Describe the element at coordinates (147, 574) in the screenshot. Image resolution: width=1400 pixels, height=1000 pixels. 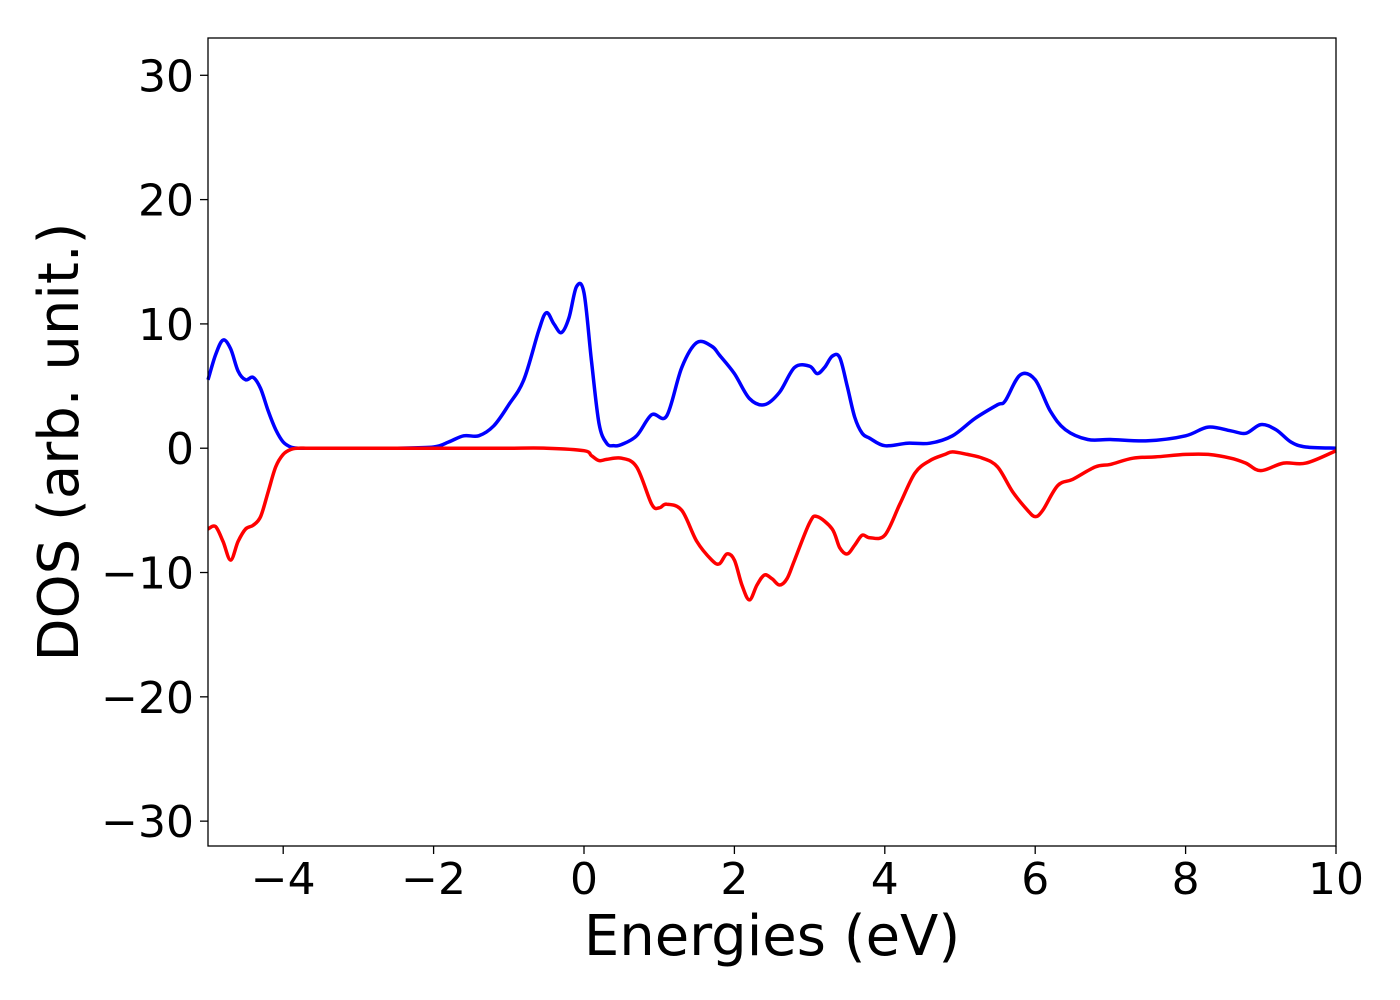
I see `y-tick-label: −10` at that location.